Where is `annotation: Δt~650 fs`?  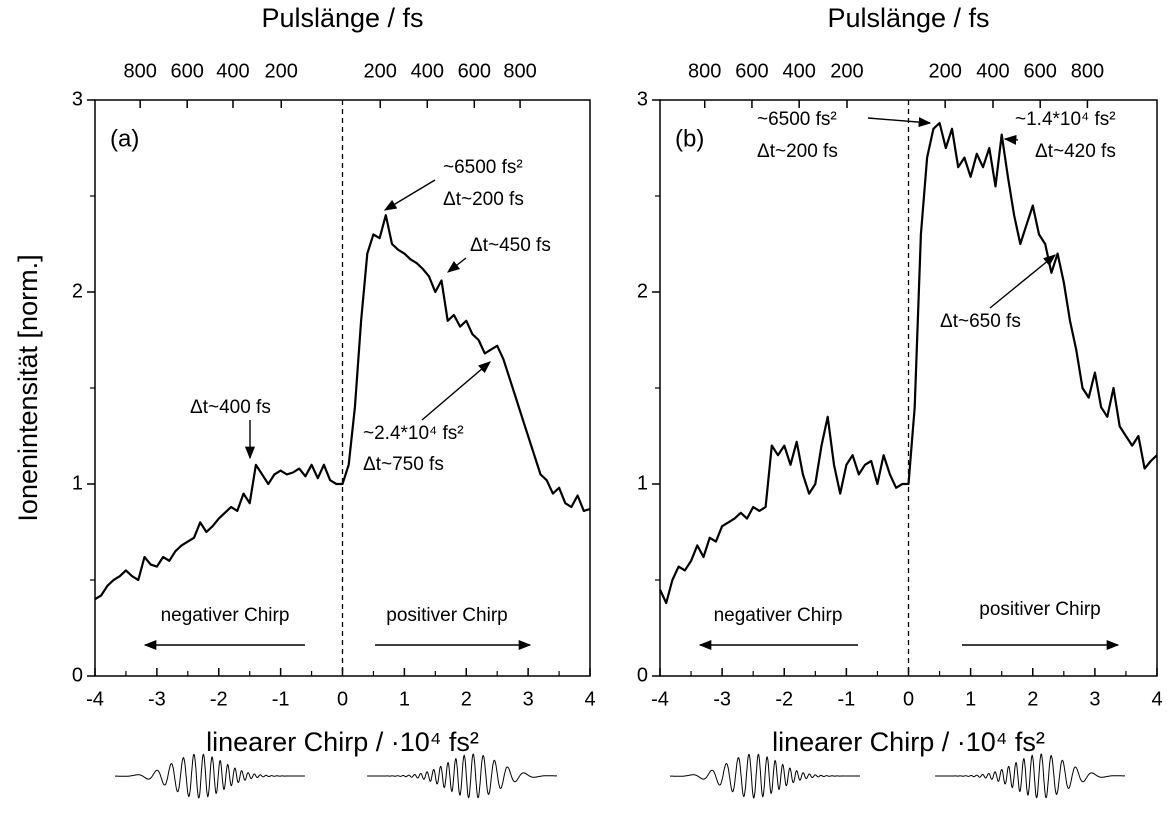 annotation: Δt~650 fs is located at coordinates (980, 321).